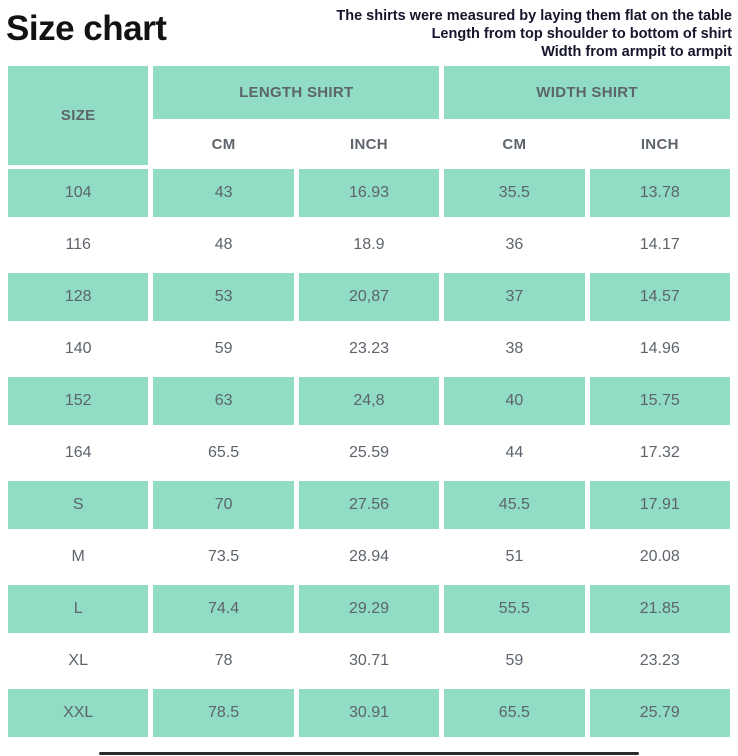 This screenshot has width=738, height=756. What do you see at coordinates (223, 193) in the screenshot?
I see `cell-length-cm: 43` at bounding box center [223, 193].